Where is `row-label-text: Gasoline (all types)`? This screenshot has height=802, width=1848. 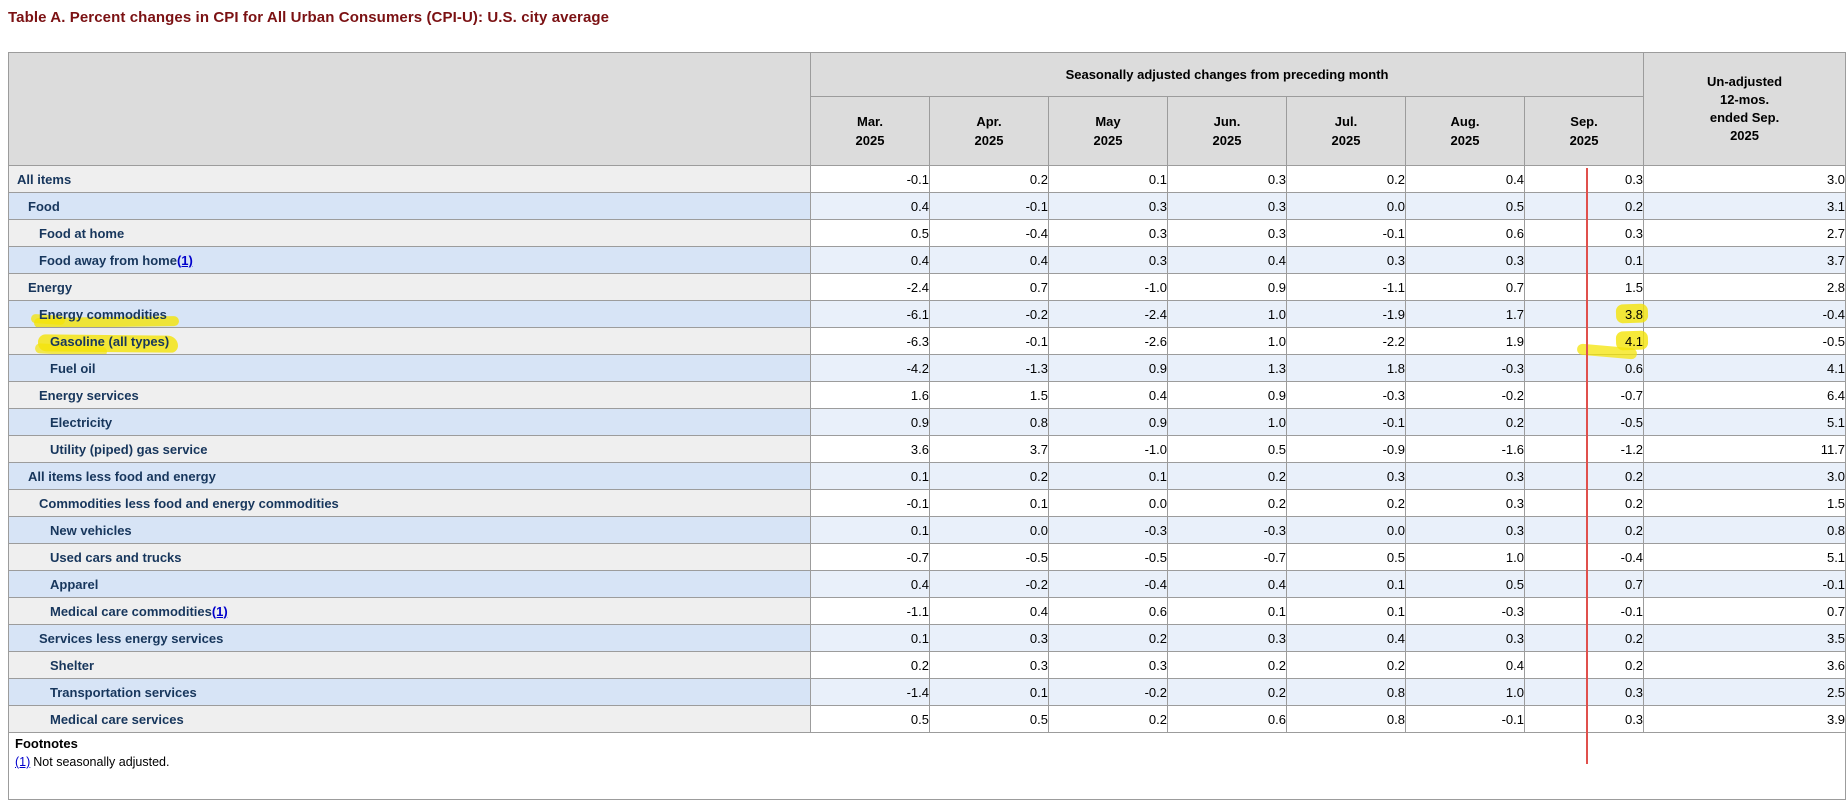
row-label-text: Gasoline (all types) is located at coordinates (110, 341).